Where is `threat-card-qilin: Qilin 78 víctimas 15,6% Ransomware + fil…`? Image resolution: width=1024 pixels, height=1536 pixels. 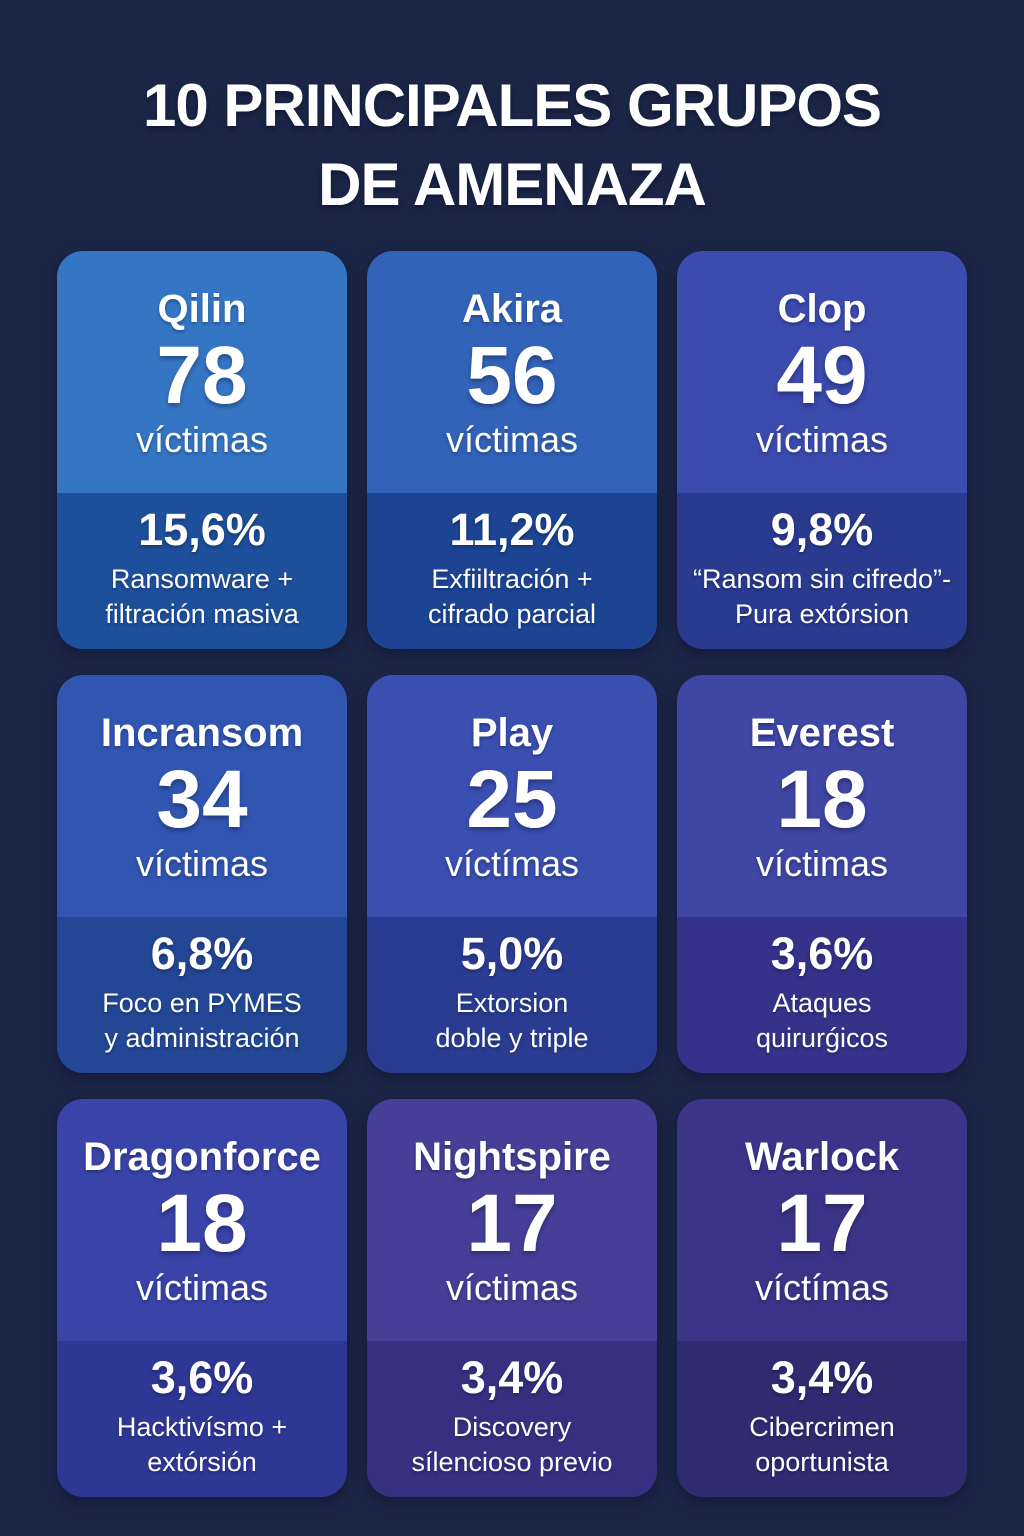
threat-card-qilin: Qilin 78 víctimas 15,6% Ransomware + fil… is located at coordinates (202, 450).